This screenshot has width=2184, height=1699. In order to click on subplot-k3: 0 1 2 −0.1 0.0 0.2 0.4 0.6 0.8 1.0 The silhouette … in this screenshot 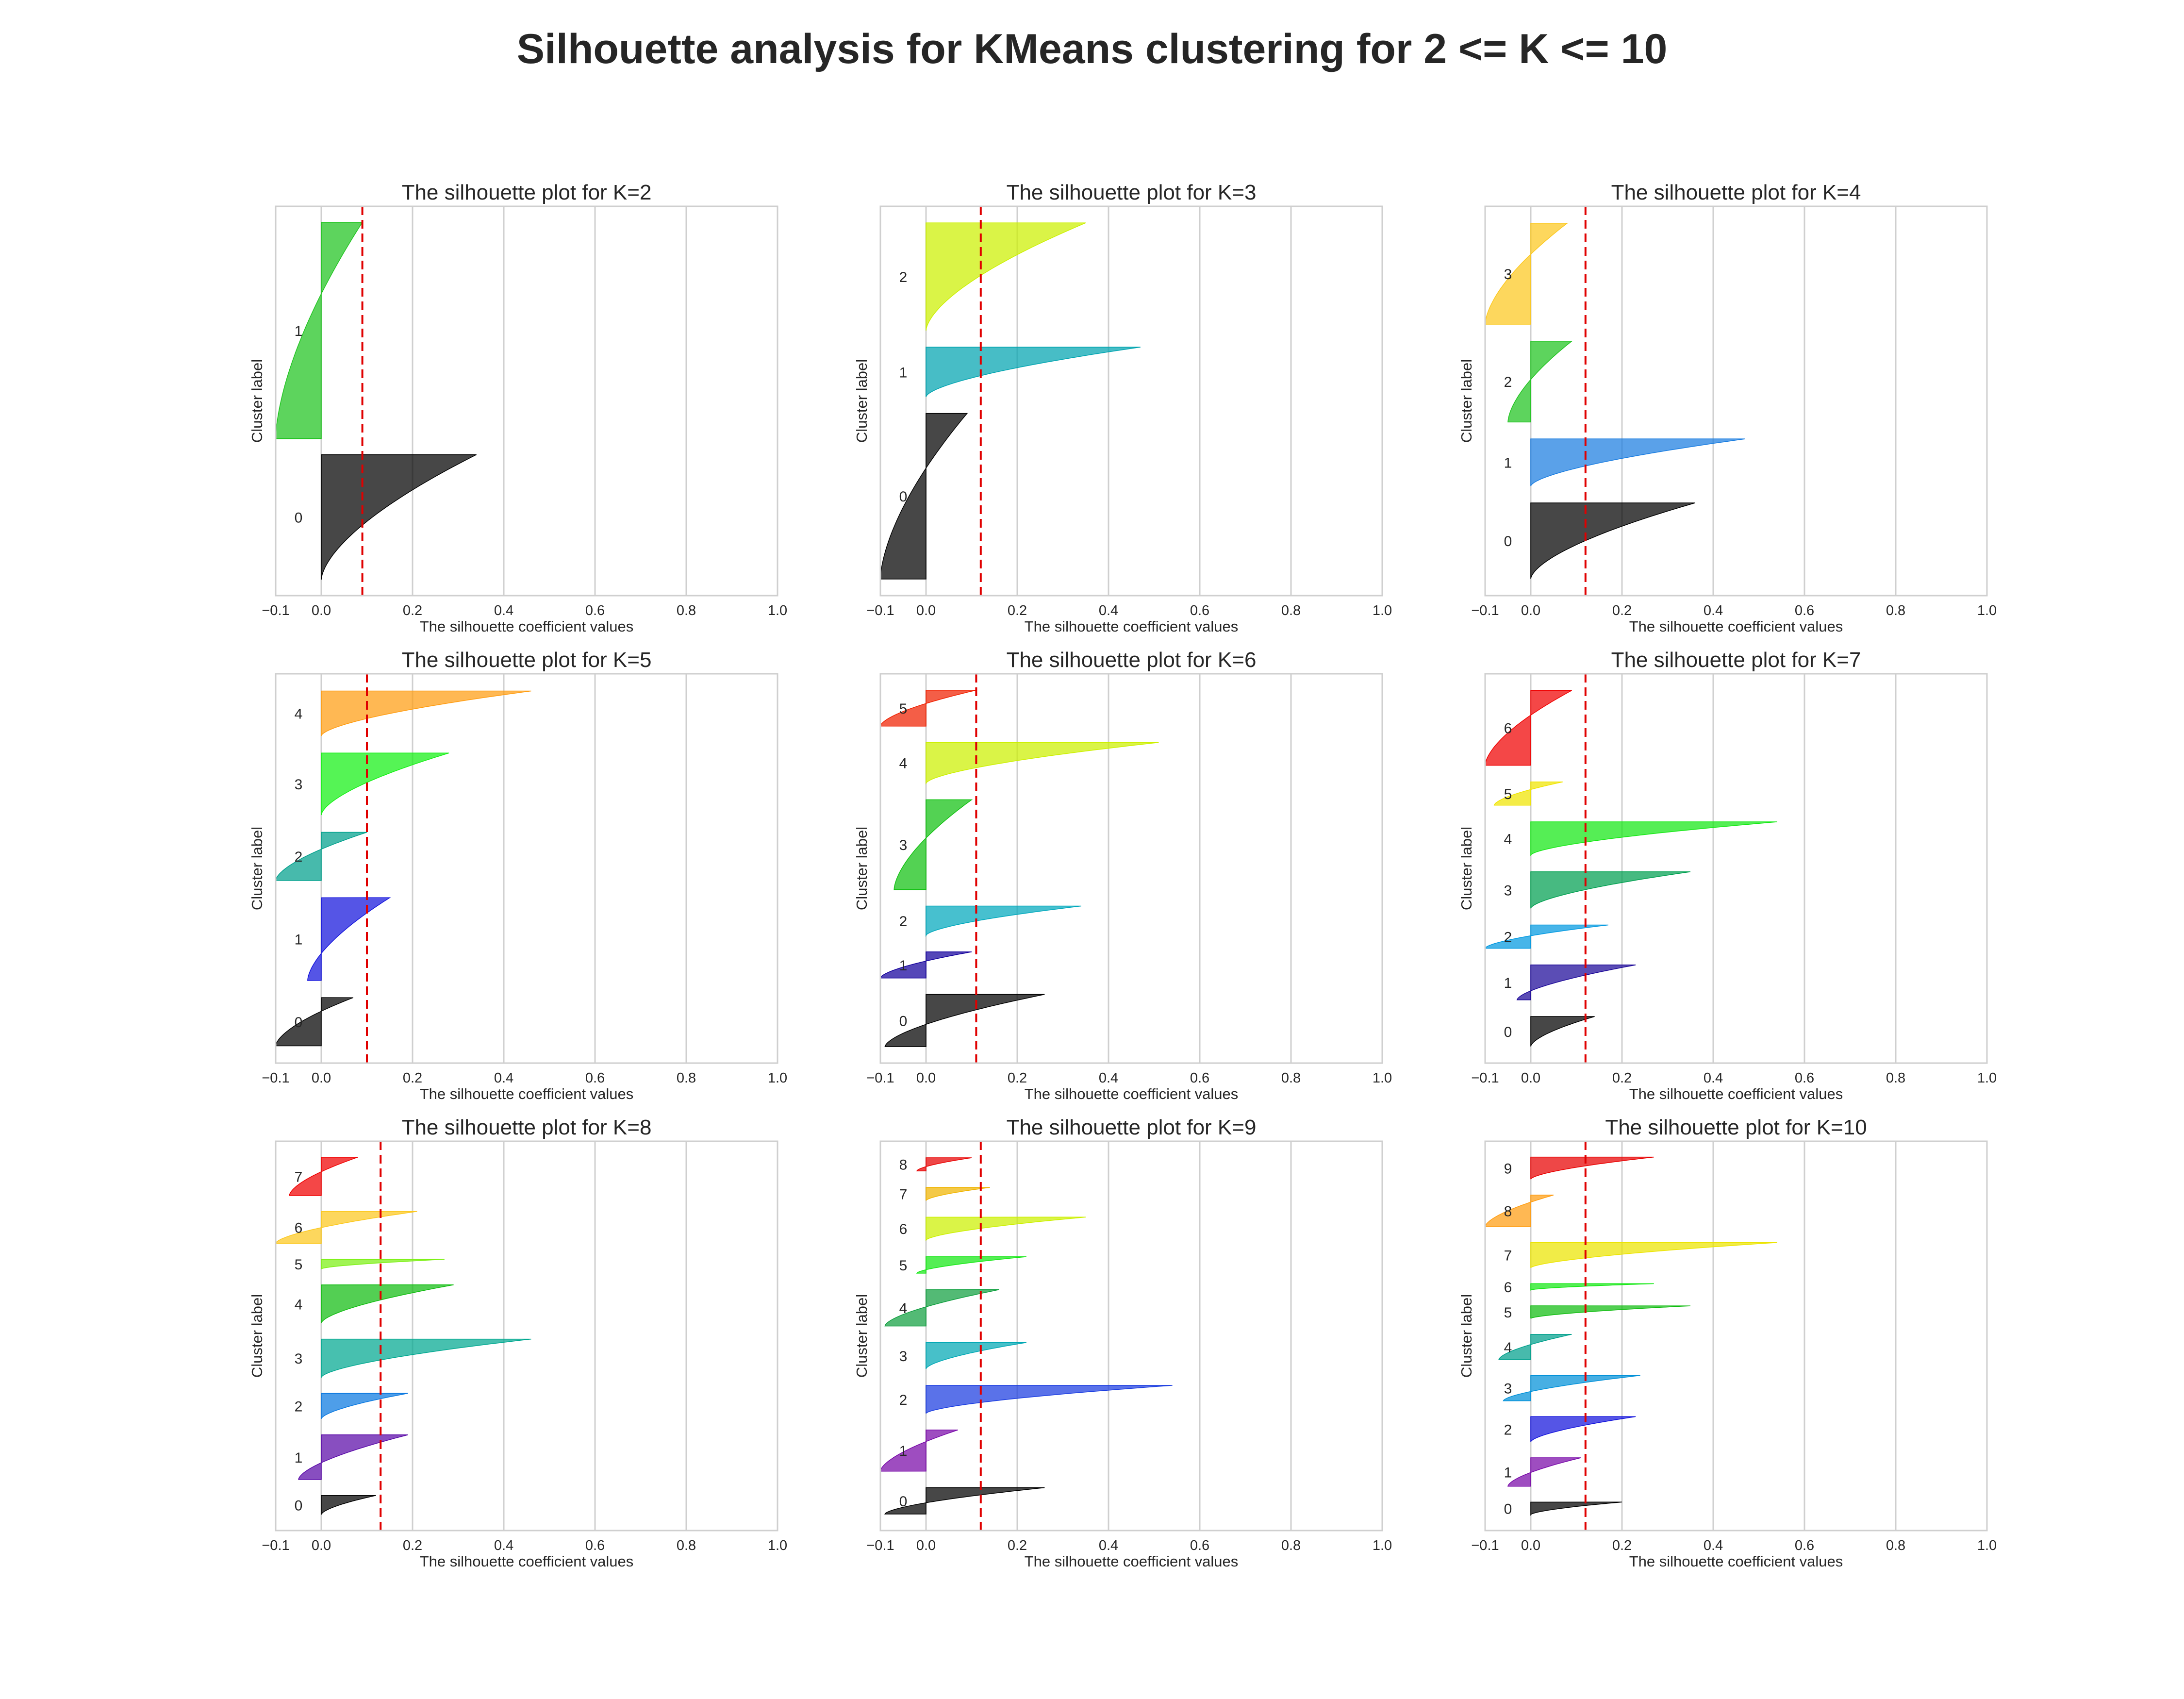, I will do `click(1122, 408)`.